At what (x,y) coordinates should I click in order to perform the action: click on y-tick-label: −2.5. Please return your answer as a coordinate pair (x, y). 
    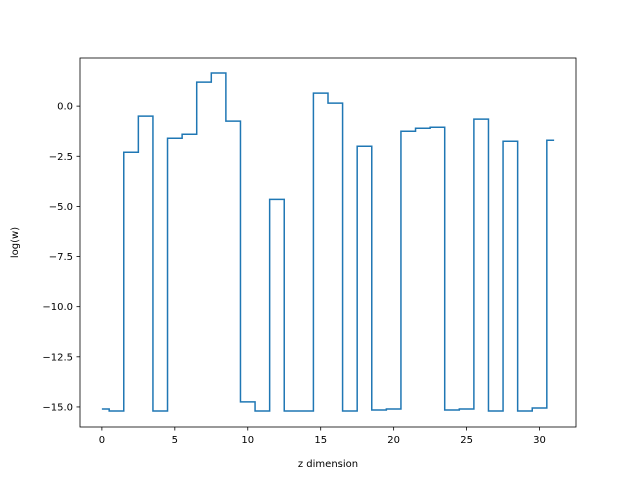
    Looking at the image, I should click on (61, 157).